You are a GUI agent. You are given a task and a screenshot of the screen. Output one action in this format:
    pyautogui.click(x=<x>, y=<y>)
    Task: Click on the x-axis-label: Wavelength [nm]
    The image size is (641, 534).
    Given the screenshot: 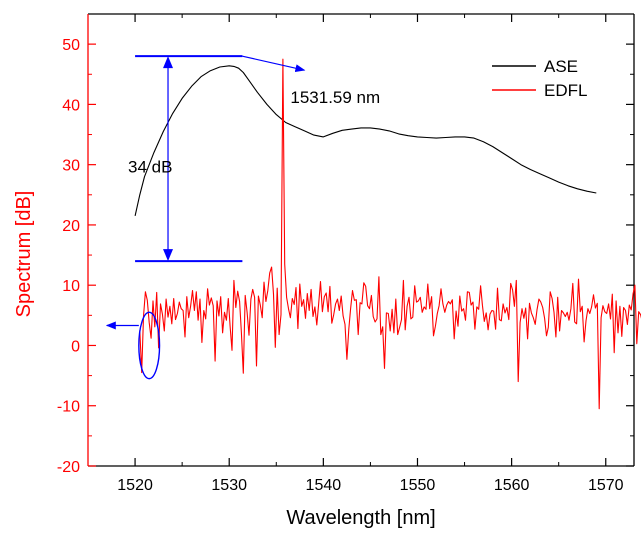 What is the action you would take?
    pyautogui.click(x=360, y=518)
    